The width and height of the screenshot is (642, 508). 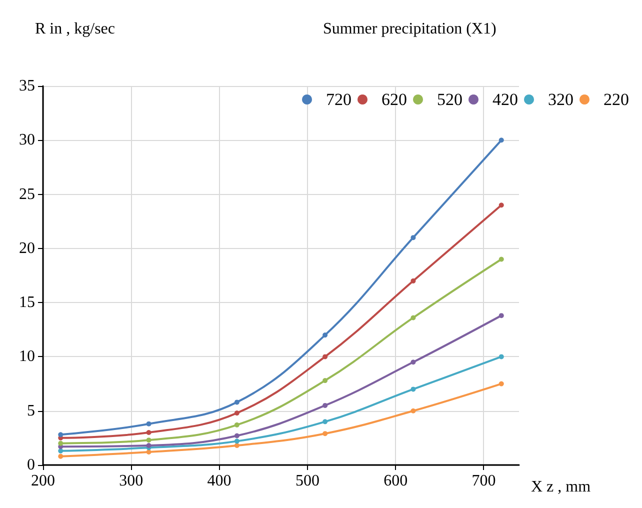 What do you see at coordinates (27, 140) in the screenshot?
I see `y-tick-label: 30` at bounding box center [27, 140].